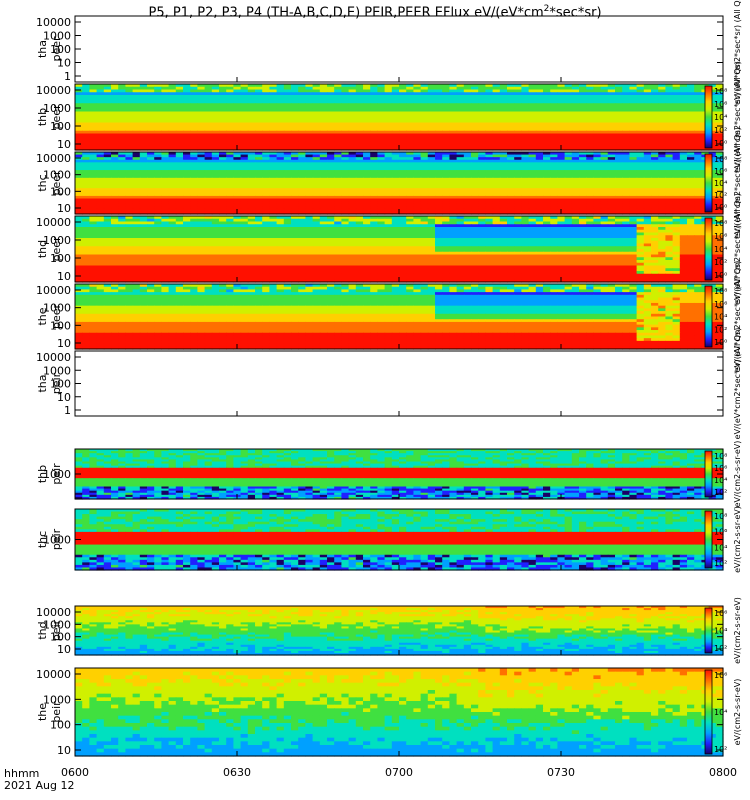 Image resolution: width=750 pixels, height=800 pixels. What do you see at coordinates (546, 9) in the screenshot?
I see `chart-title-superscript: 2` at bounding box center [546, 9].